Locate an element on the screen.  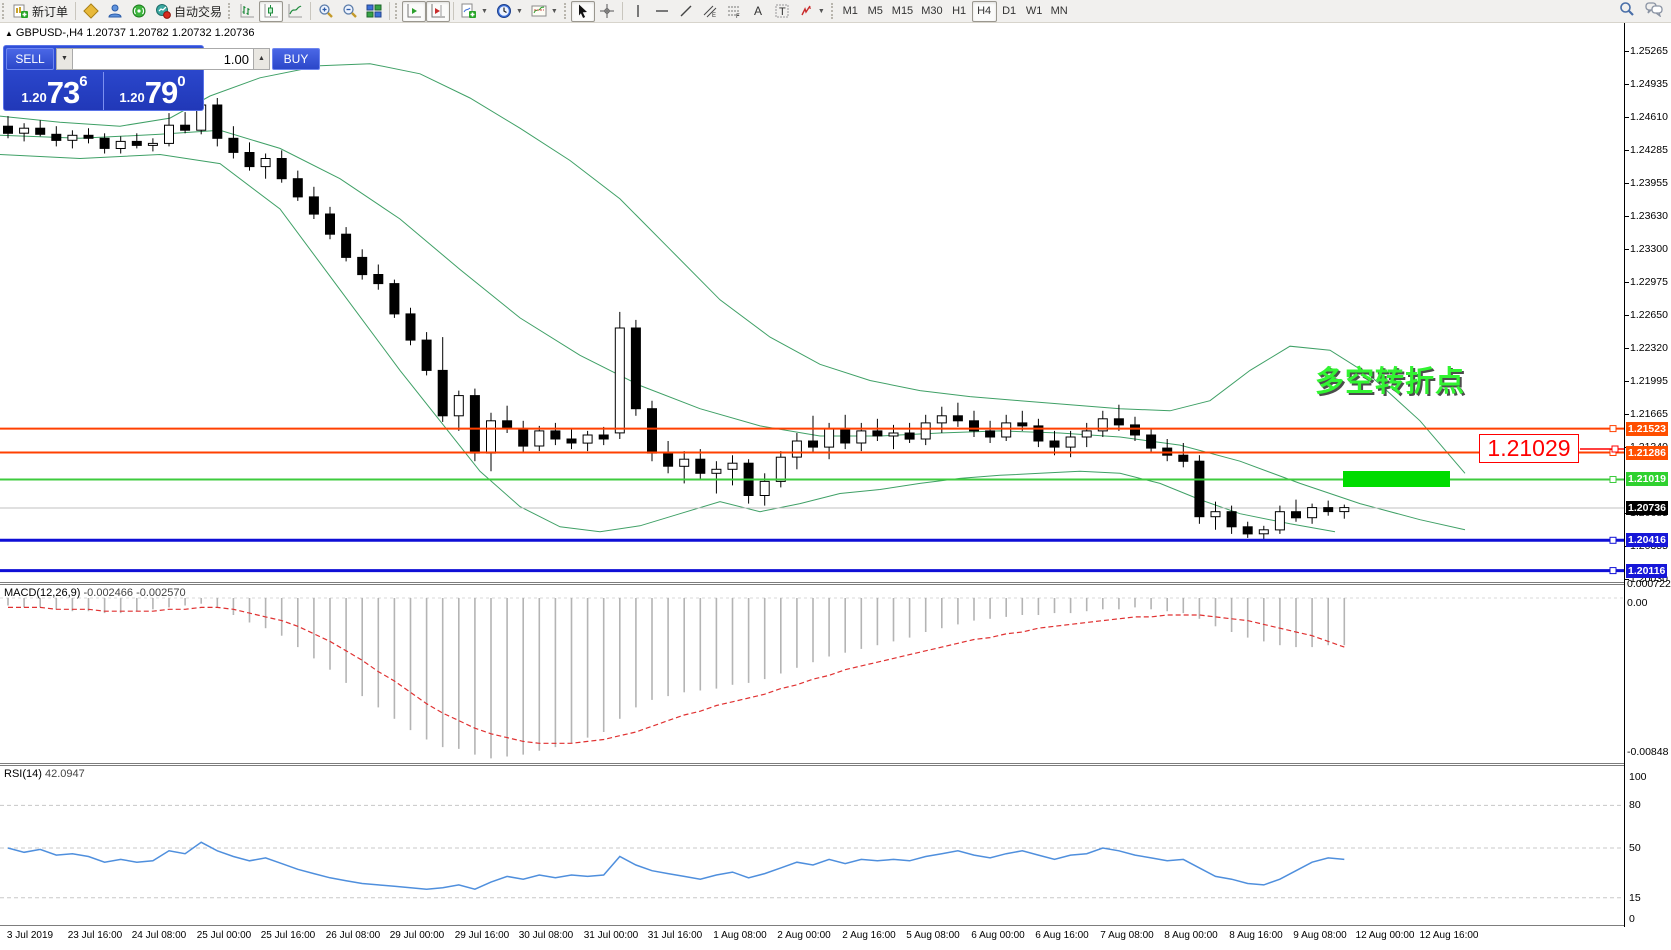
vertical-line-tool-button is located at coordinates (638, 11).